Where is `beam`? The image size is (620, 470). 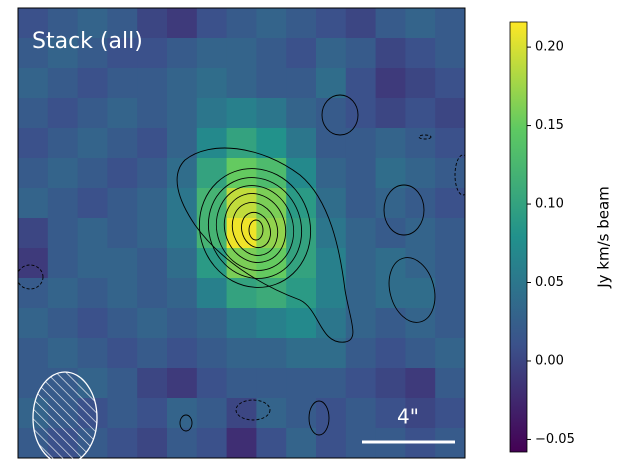
beam is located at coordinates (65, 418).